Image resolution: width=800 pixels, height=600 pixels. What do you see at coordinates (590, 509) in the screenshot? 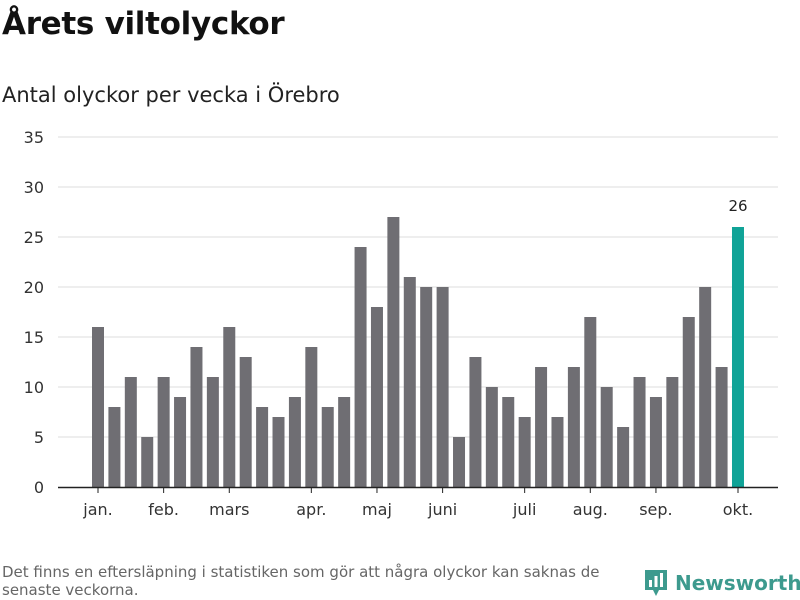
I see `x-tick-label: aug.` at bounding box center [590, 509].